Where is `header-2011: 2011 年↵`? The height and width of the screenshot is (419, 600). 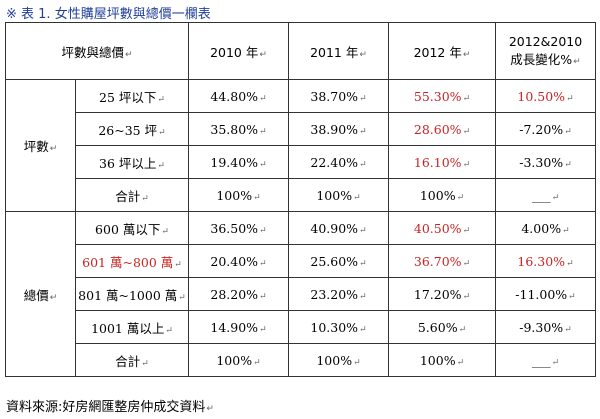 header-2011: 2011 年↵ is located at coordinates (338, 51).